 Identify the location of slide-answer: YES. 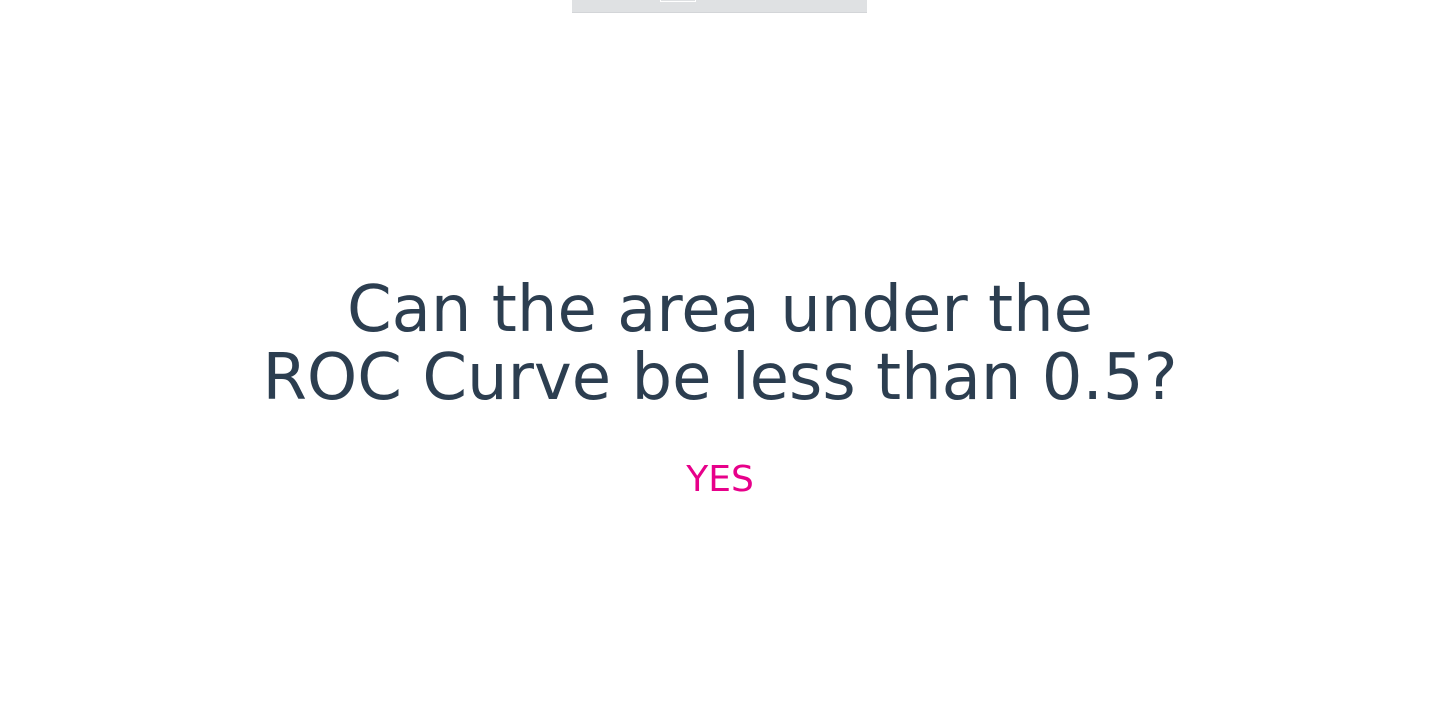
(720, 479).